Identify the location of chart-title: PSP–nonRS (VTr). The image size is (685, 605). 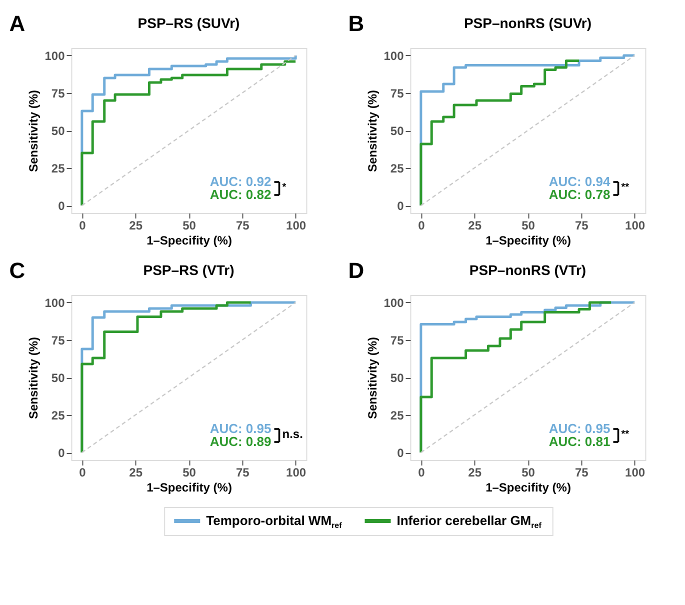
(527, 270).